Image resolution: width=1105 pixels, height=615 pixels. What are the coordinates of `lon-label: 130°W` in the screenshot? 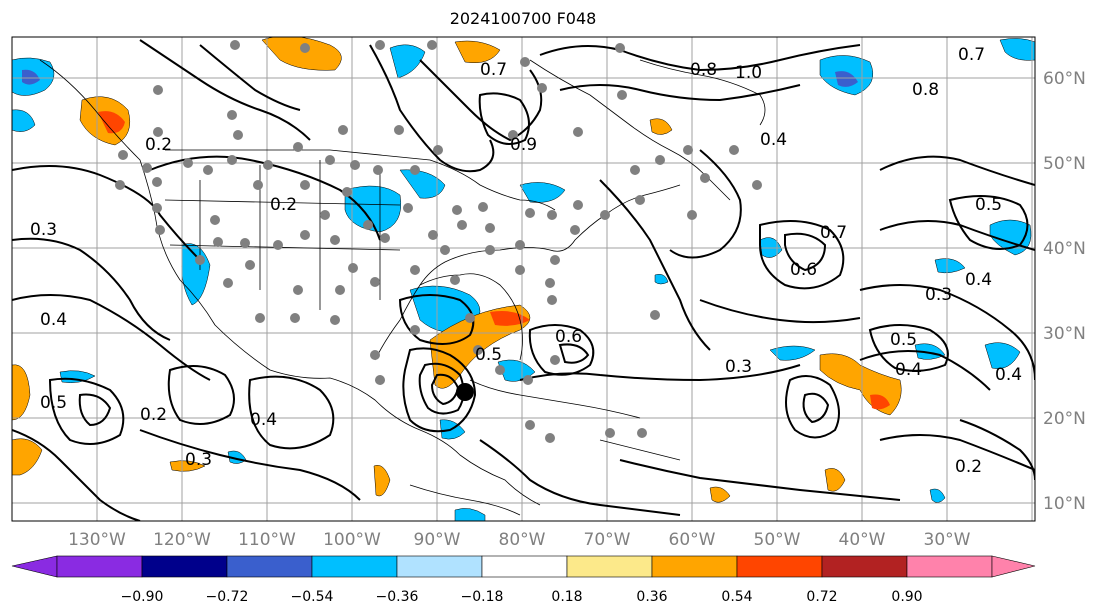 It's located at (97, 540).